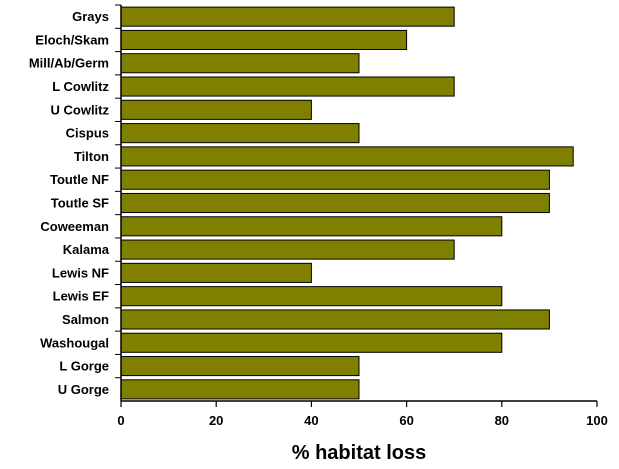 The height and width of the screenshot is (469, 619). Describe the element at coordinates (120, 420) in the screenshot. I see `x-tick-label: 0` at that location.